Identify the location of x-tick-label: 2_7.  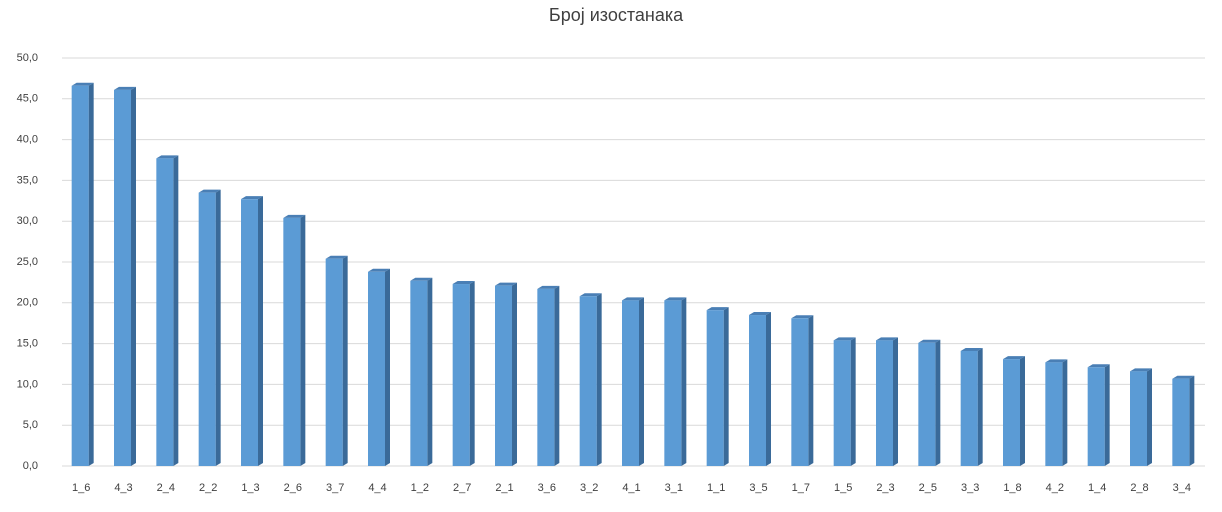
(462, 488).